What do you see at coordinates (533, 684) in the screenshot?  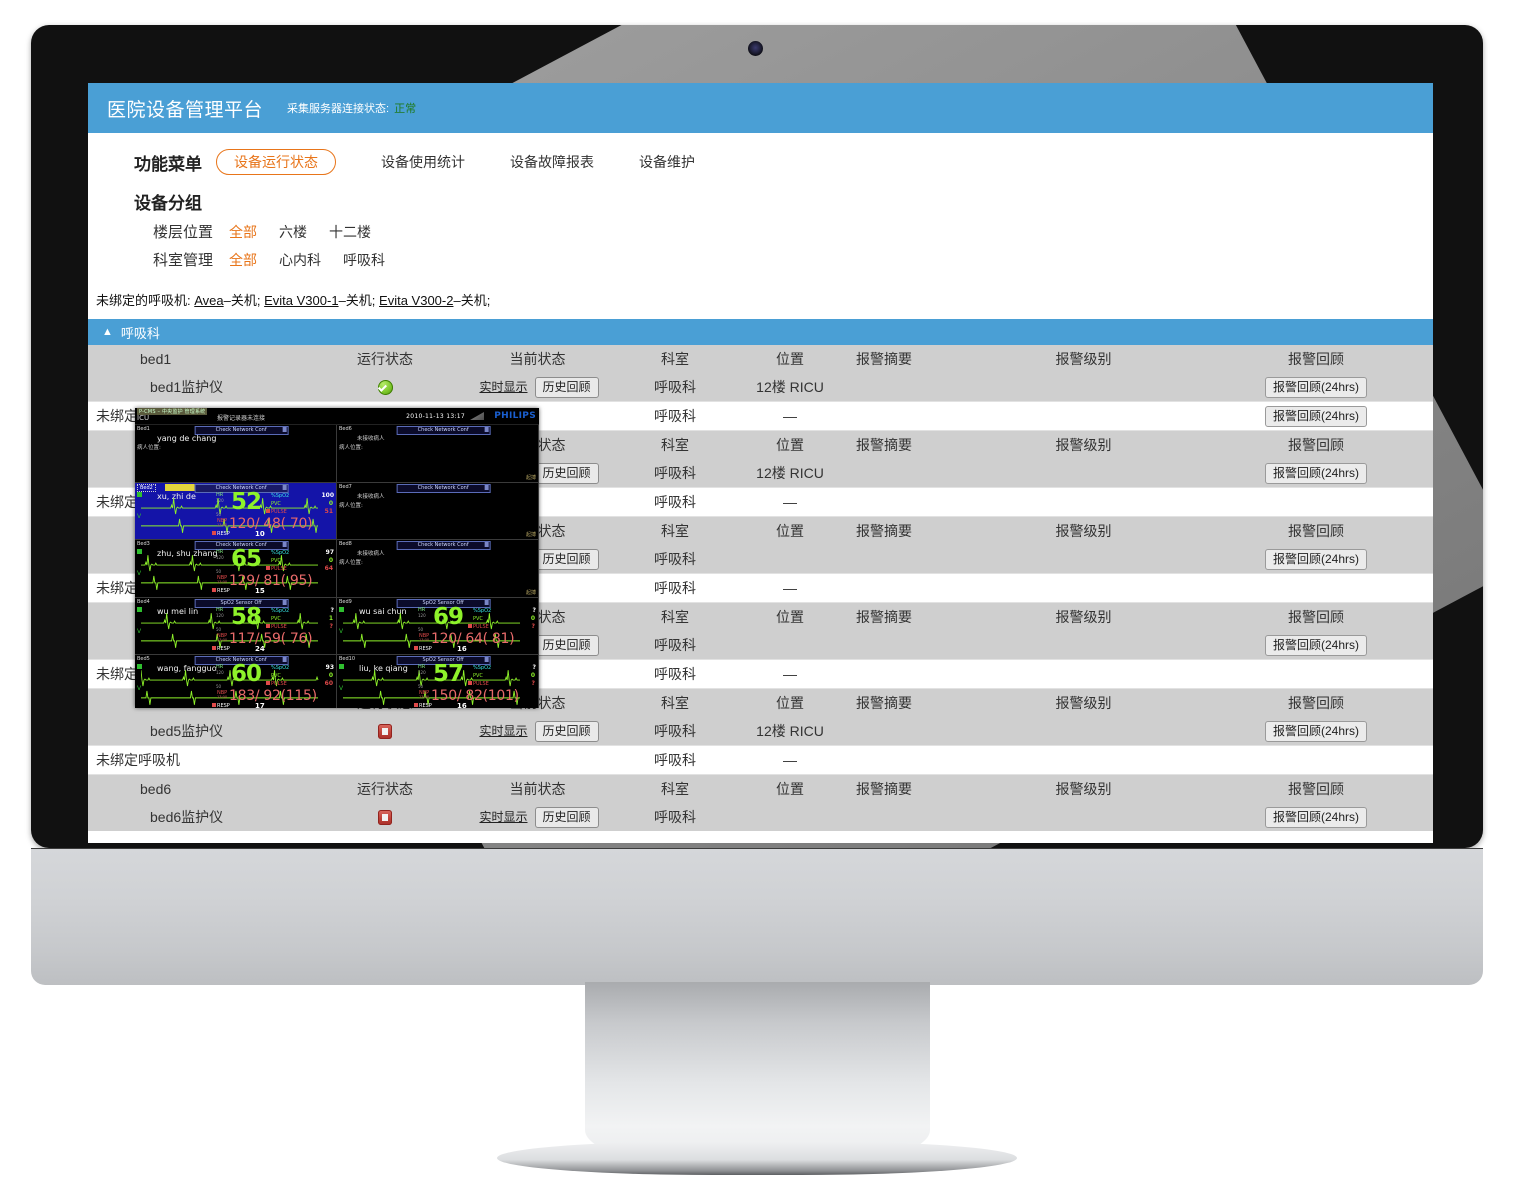 I see `pulse-value: ?` at bounding box center [533, 684].